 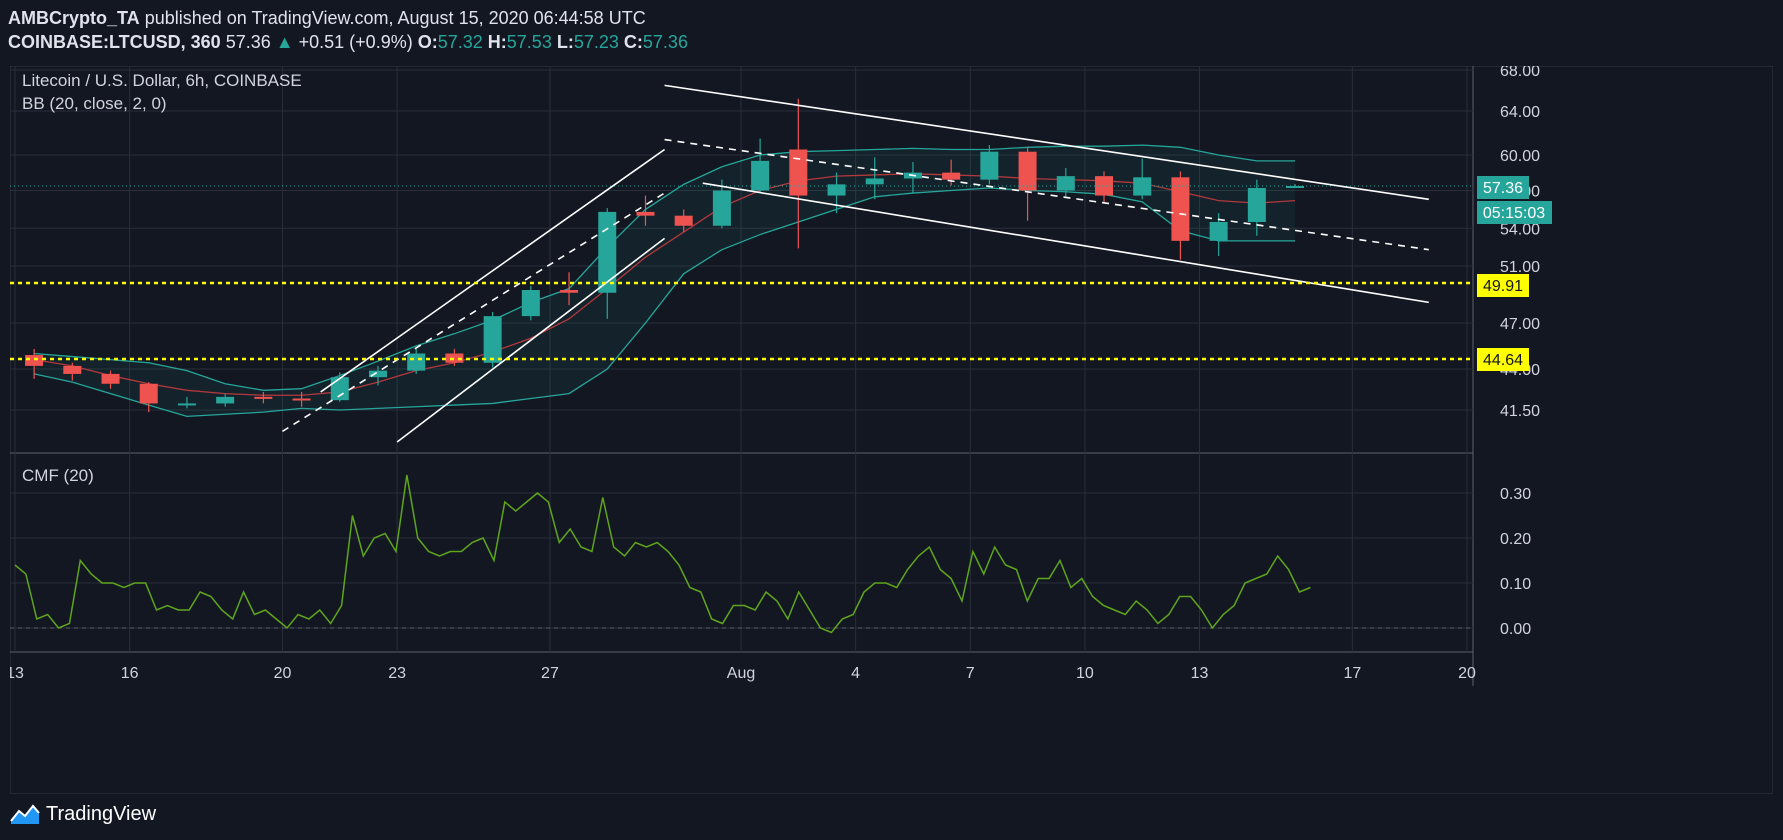 I want to click on level-badge-upper-text: 49.91, so click(x=1503, y=286).